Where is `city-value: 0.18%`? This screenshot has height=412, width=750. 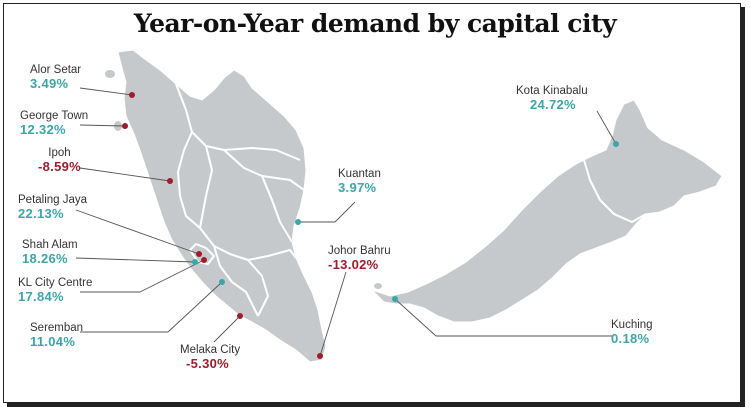 city-value: 0.18% is located at coordinates (630, 339).